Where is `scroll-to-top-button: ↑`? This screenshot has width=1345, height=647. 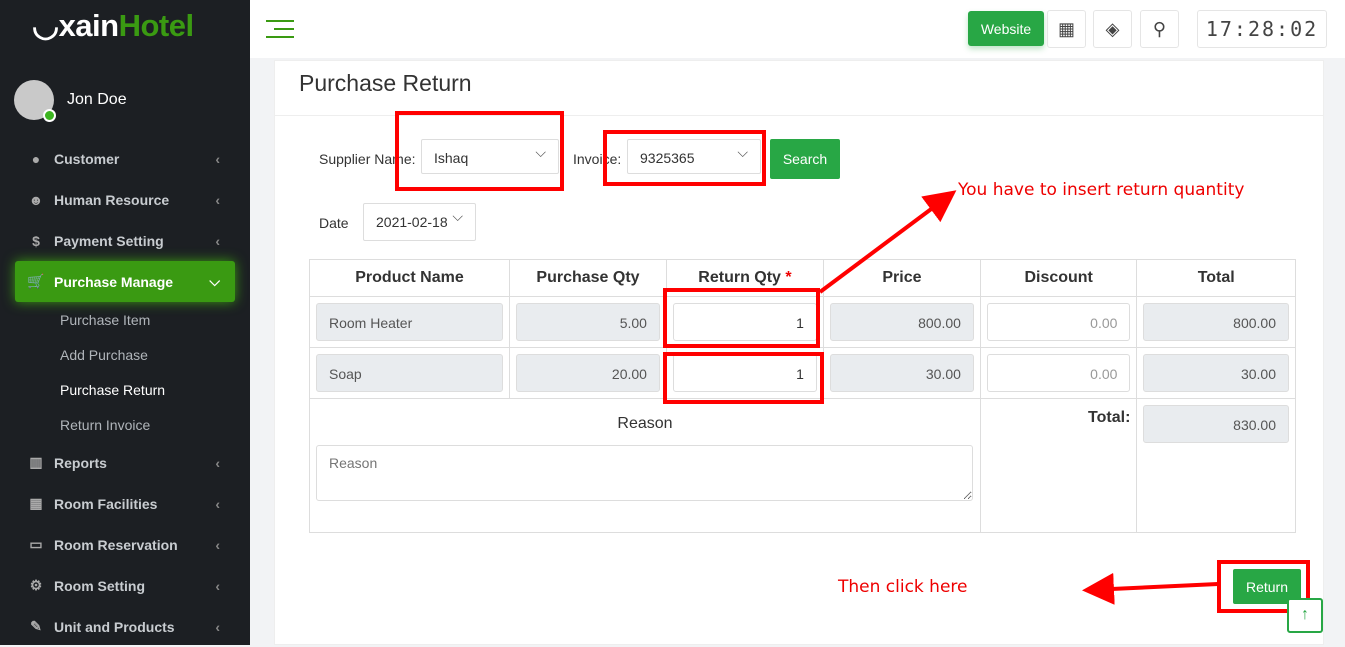 scroll-to-top-button: ↑ is located at coordinates (1305, 615).